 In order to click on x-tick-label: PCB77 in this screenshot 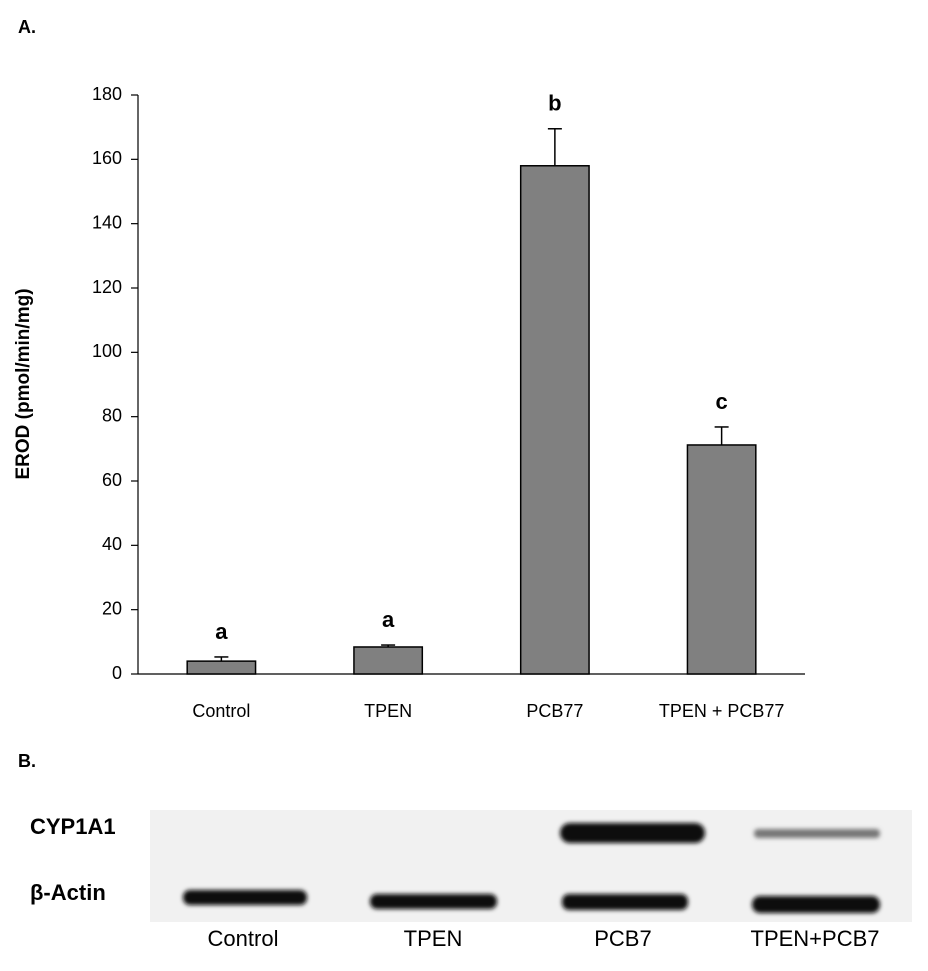, I will do `click(554, 711)`.